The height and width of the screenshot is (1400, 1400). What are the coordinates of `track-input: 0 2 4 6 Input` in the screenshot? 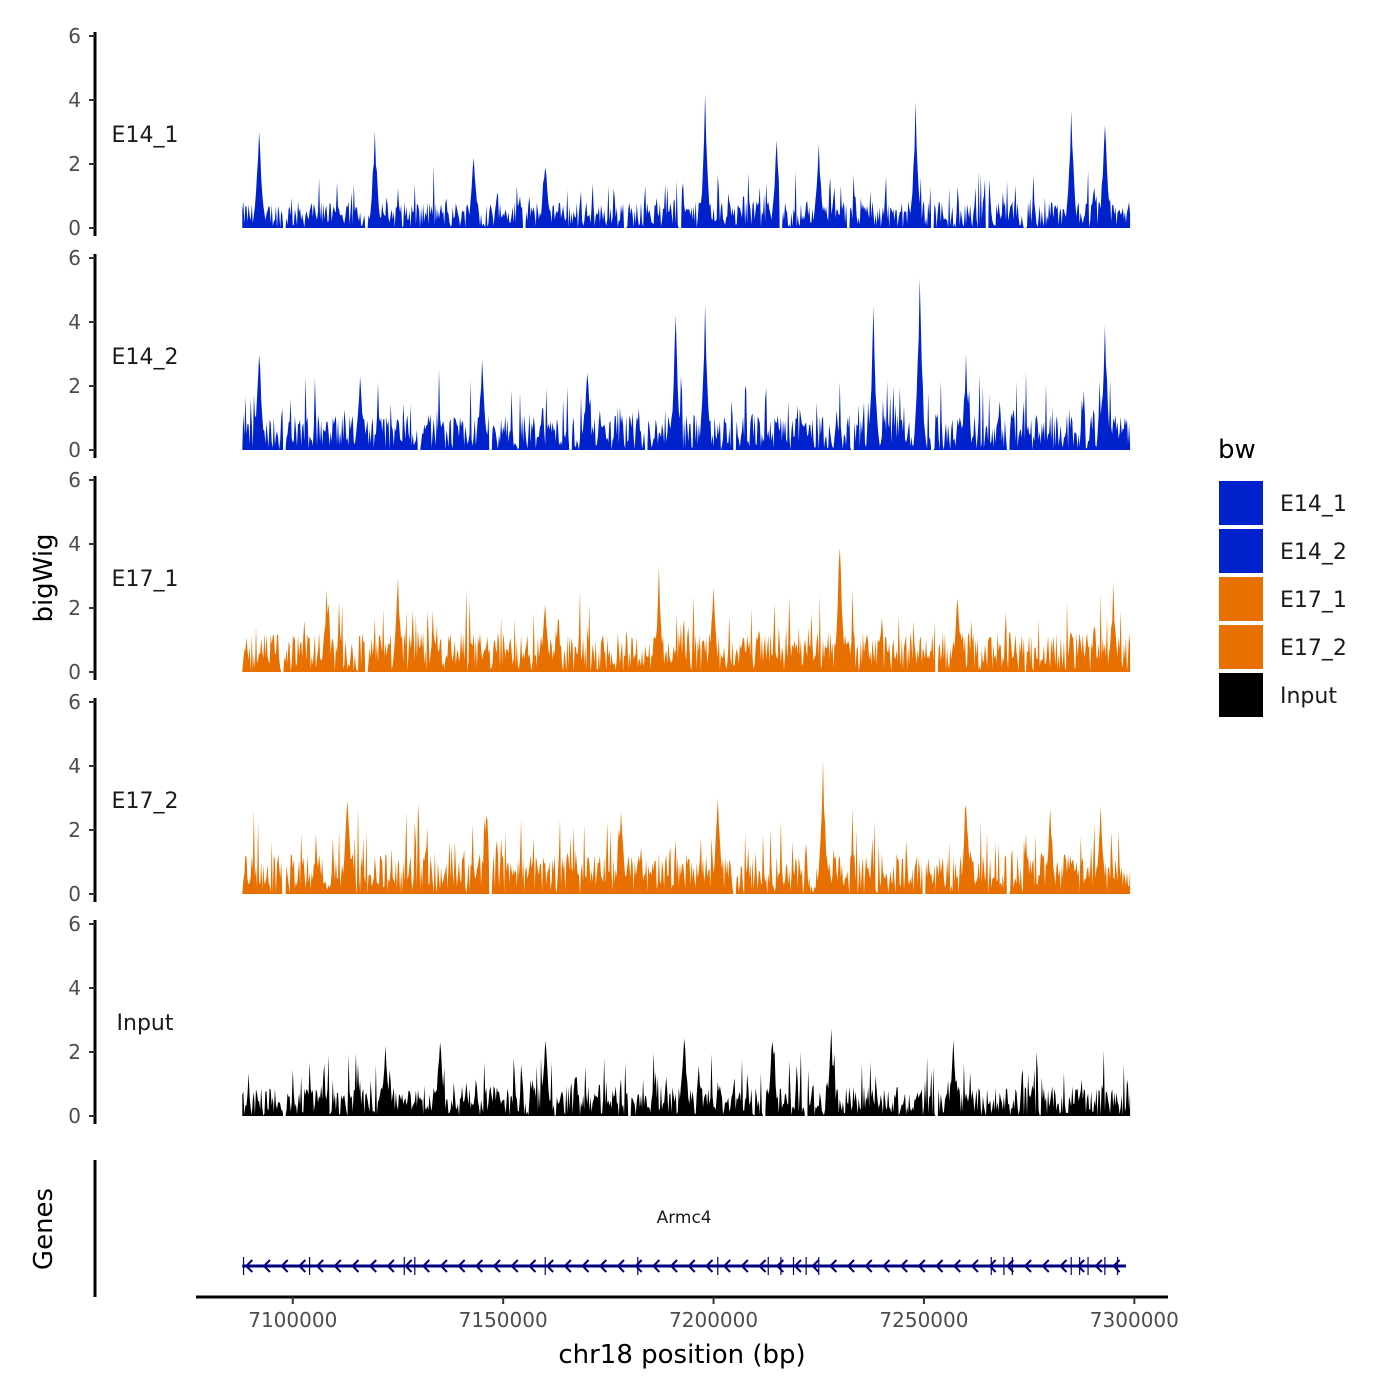 It's located at (599, 1020).